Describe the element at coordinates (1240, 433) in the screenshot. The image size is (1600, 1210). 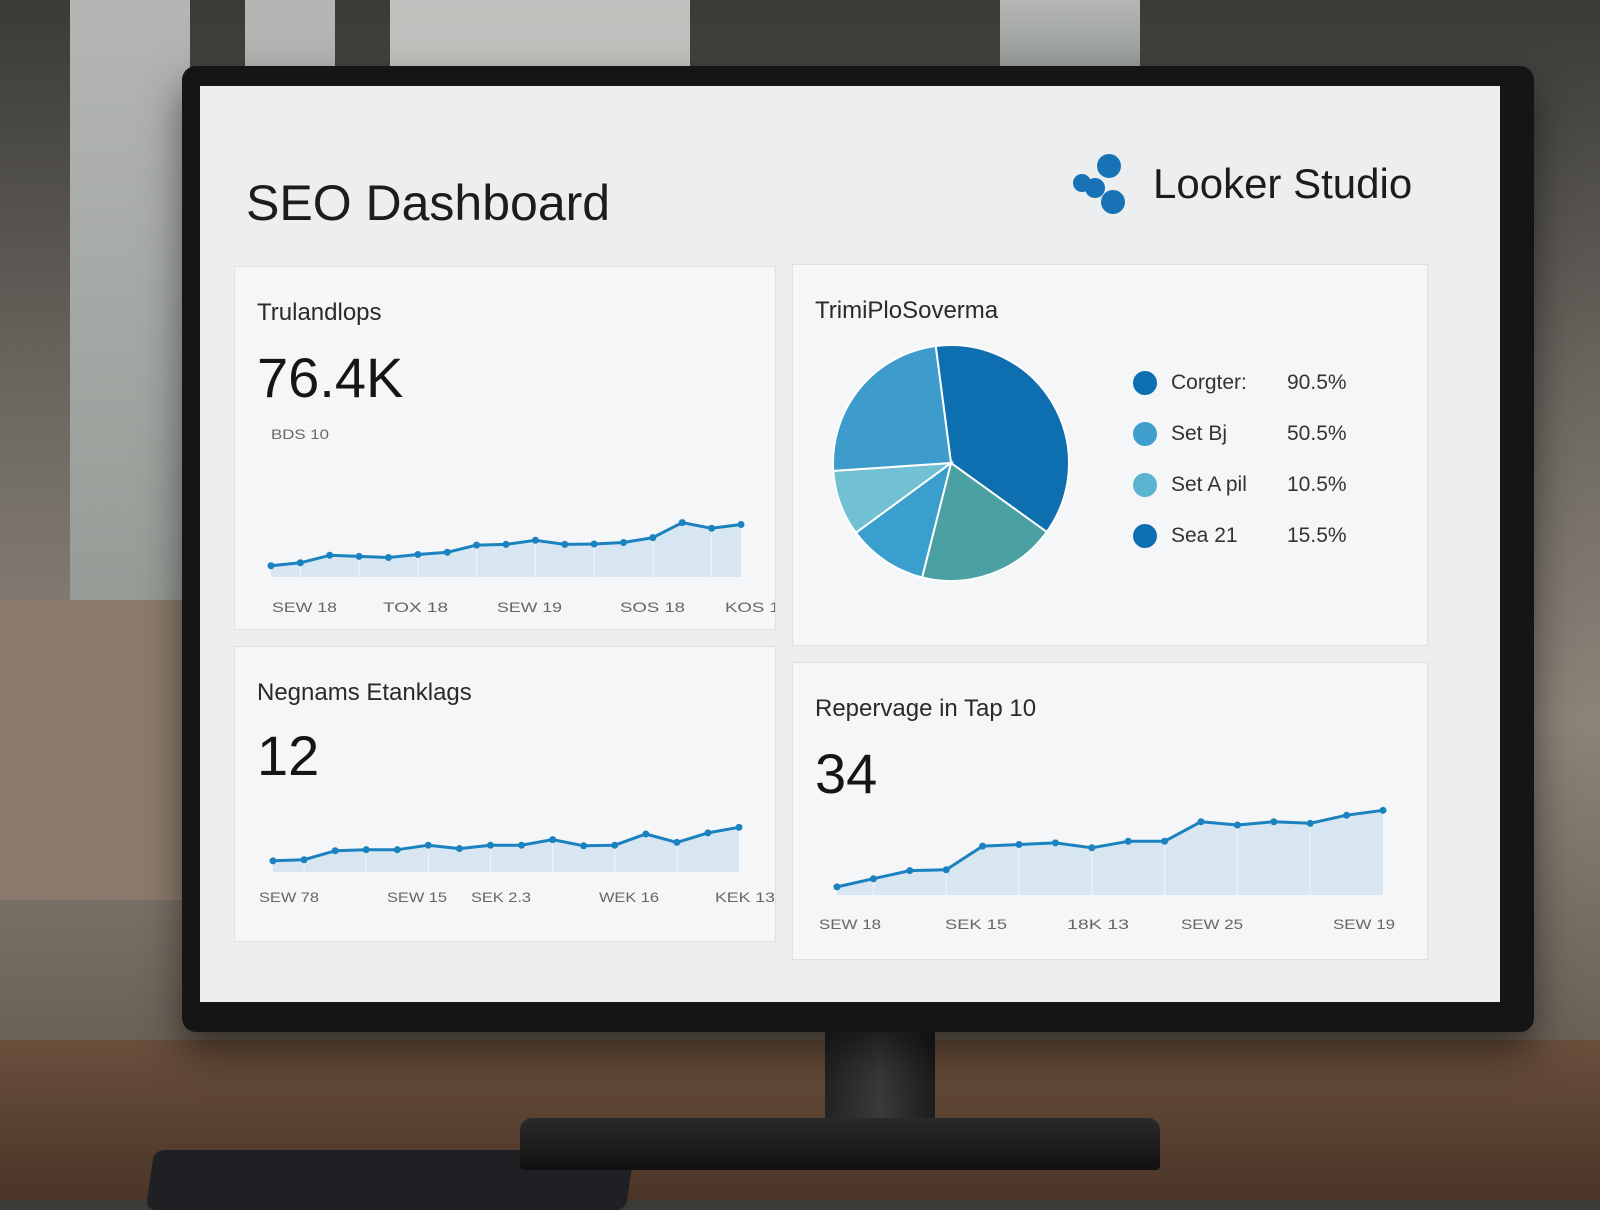
I see `legend-item: Set Bj 50.5%` at that location.